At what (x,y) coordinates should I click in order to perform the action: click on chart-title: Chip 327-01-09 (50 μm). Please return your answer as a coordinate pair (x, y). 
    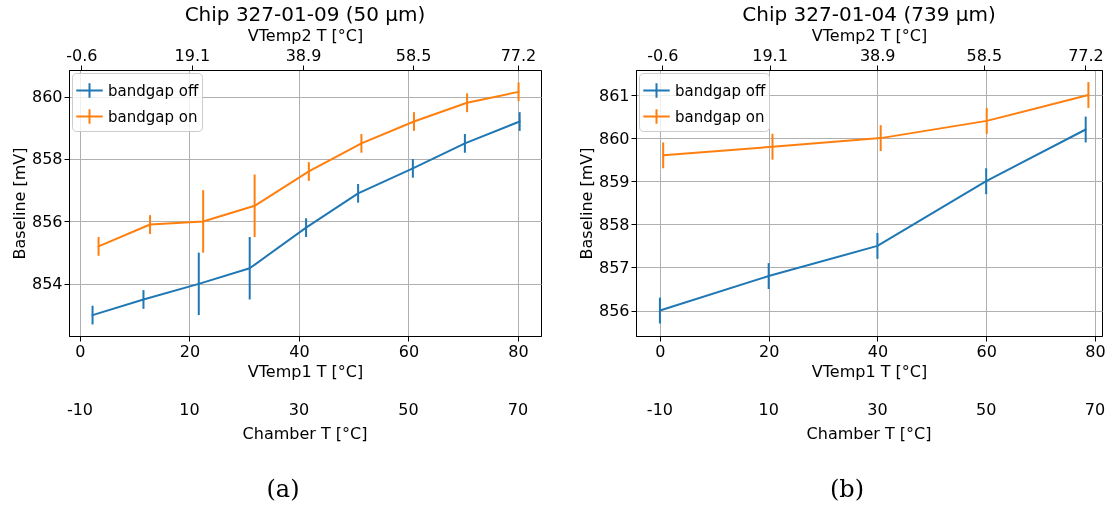
    Looking at the image, I should click on (305, 14).